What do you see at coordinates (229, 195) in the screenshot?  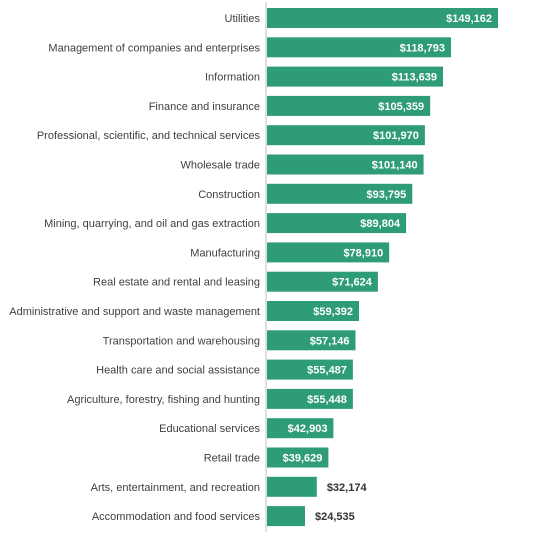 I see `category-label: Construction` at bounding box center [229, 195].